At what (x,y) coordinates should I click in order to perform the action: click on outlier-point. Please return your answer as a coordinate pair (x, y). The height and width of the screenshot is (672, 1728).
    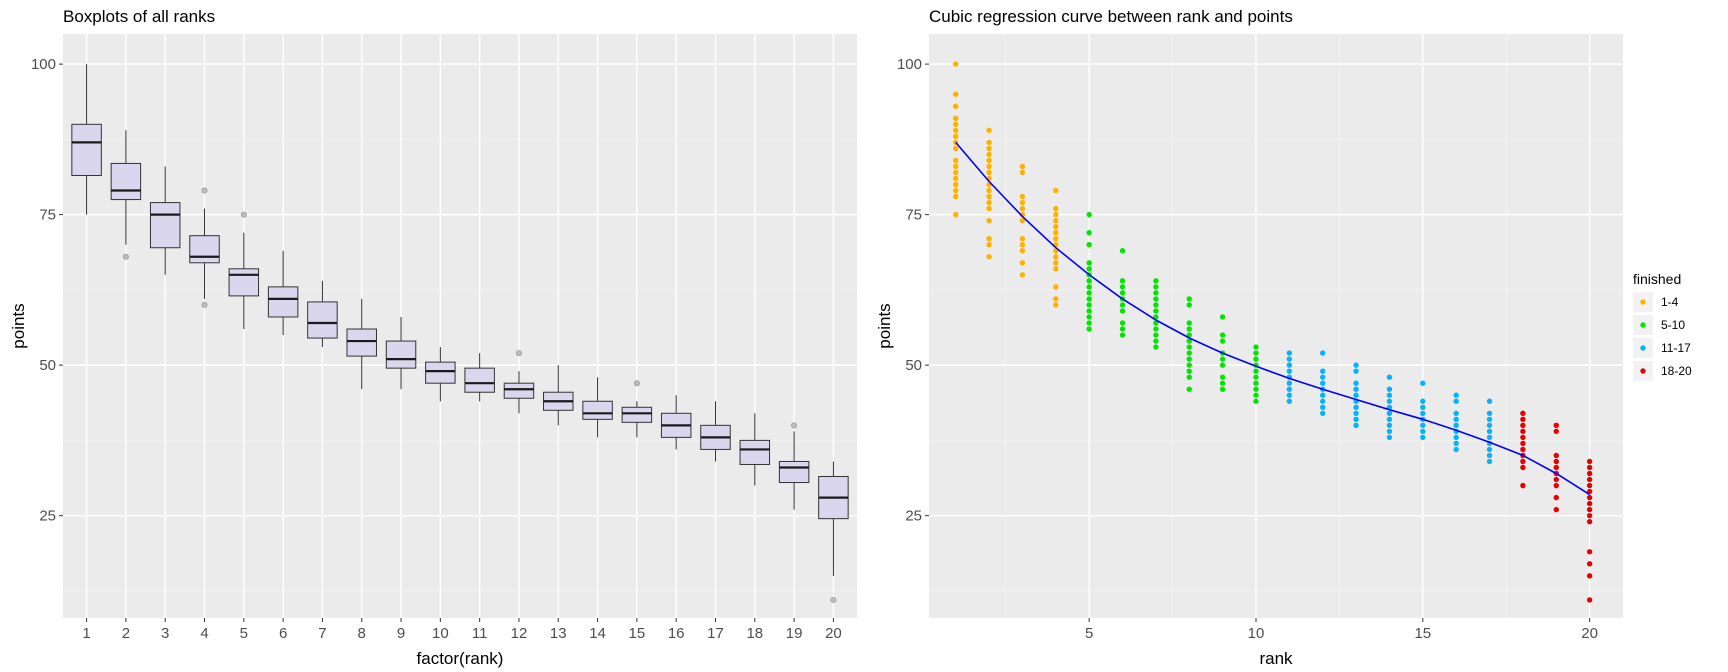
    Looking at the image, I should click on (636, 383).